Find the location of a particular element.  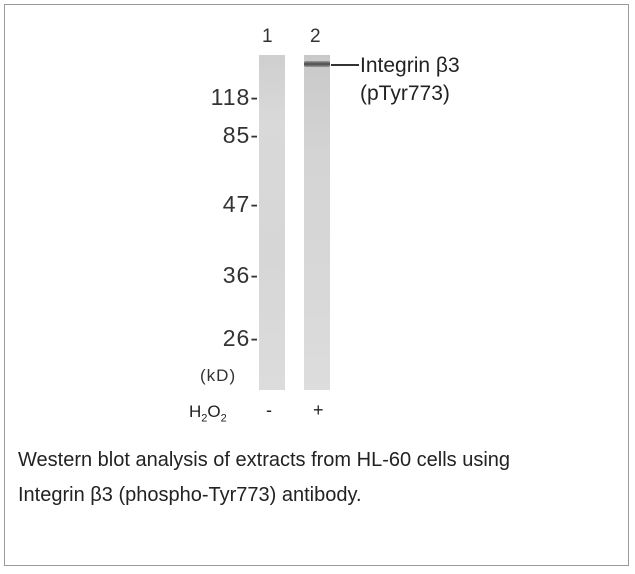

treatment-sign-lane-2: + is located at coordinates (318, 410).